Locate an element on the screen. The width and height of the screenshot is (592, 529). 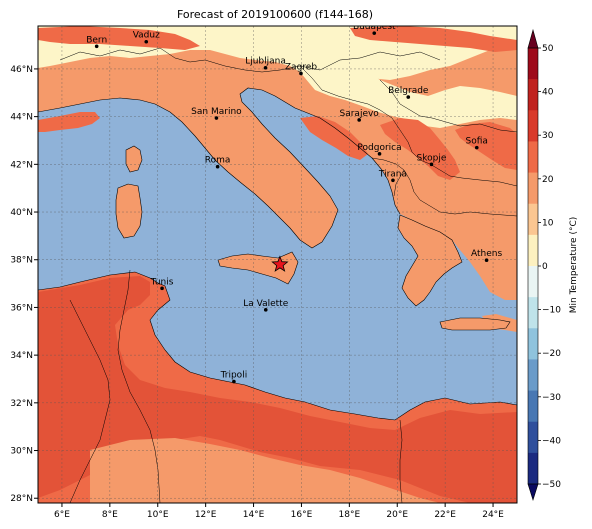
y-tick-label: 40°N is located at coordinates (21, 213).